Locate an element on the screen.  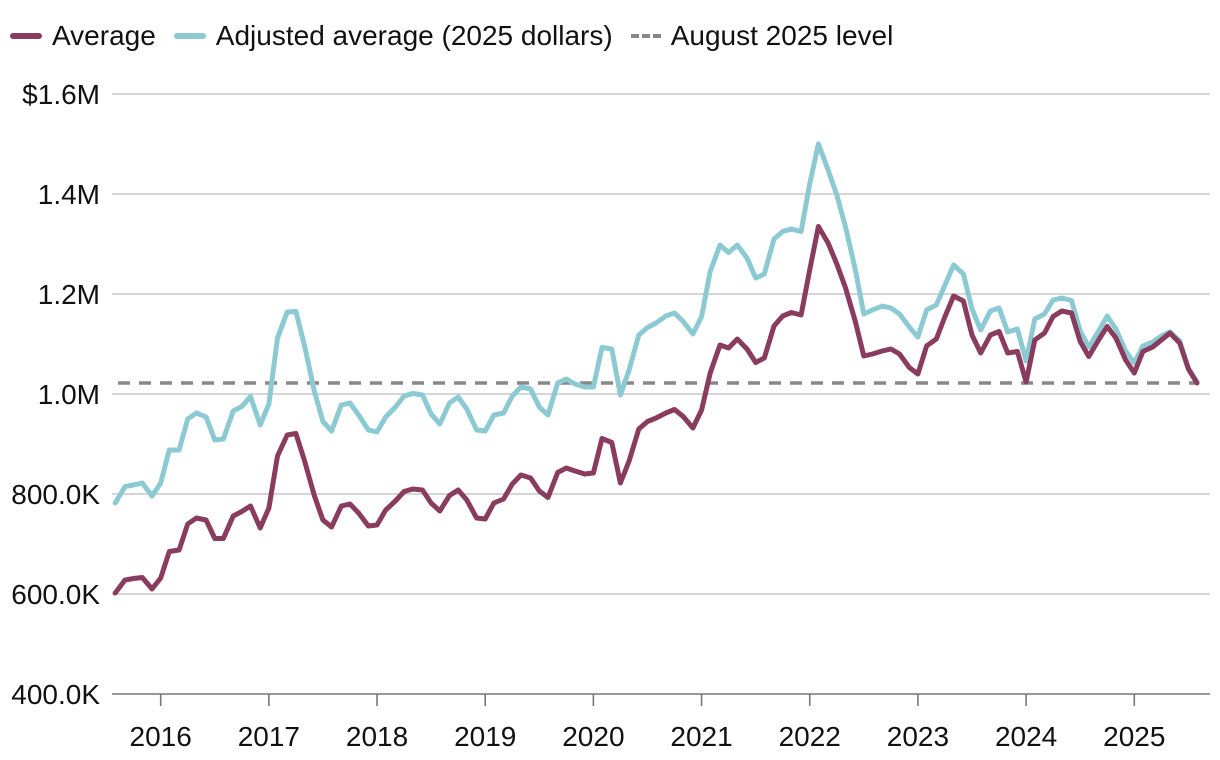
x-tick-label: 2025 is located at coordinates (1134, 736).